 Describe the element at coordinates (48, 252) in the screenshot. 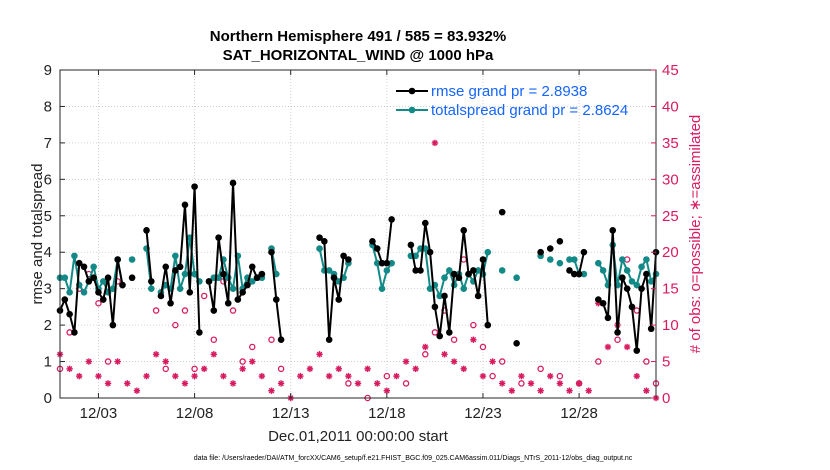

I see `y-tick-label: 4` at that location.